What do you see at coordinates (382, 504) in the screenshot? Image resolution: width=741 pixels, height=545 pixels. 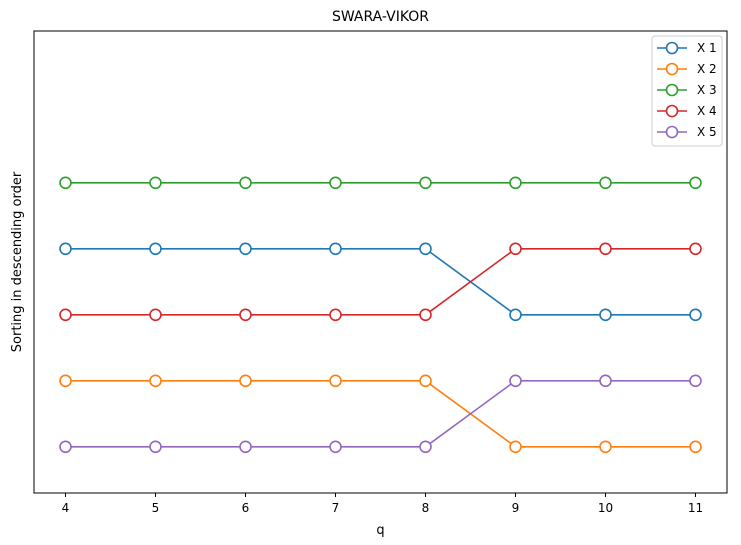 I see `x-axis-ticks: 4 5 6 7 8 9 10 11` at bounding box center [382, 504].